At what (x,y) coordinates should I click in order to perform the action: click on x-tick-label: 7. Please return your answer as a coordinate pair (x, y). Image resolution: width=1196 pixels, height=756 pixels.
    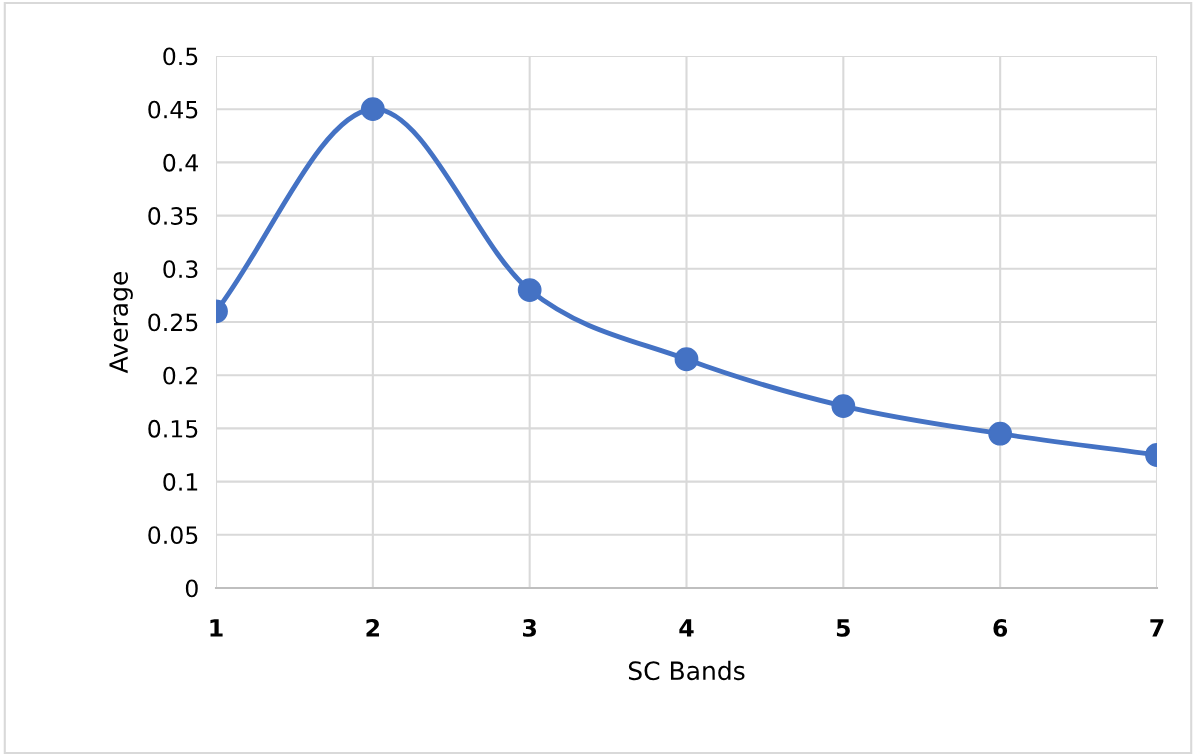
    Looking at the image, I should click on (1157, 628).